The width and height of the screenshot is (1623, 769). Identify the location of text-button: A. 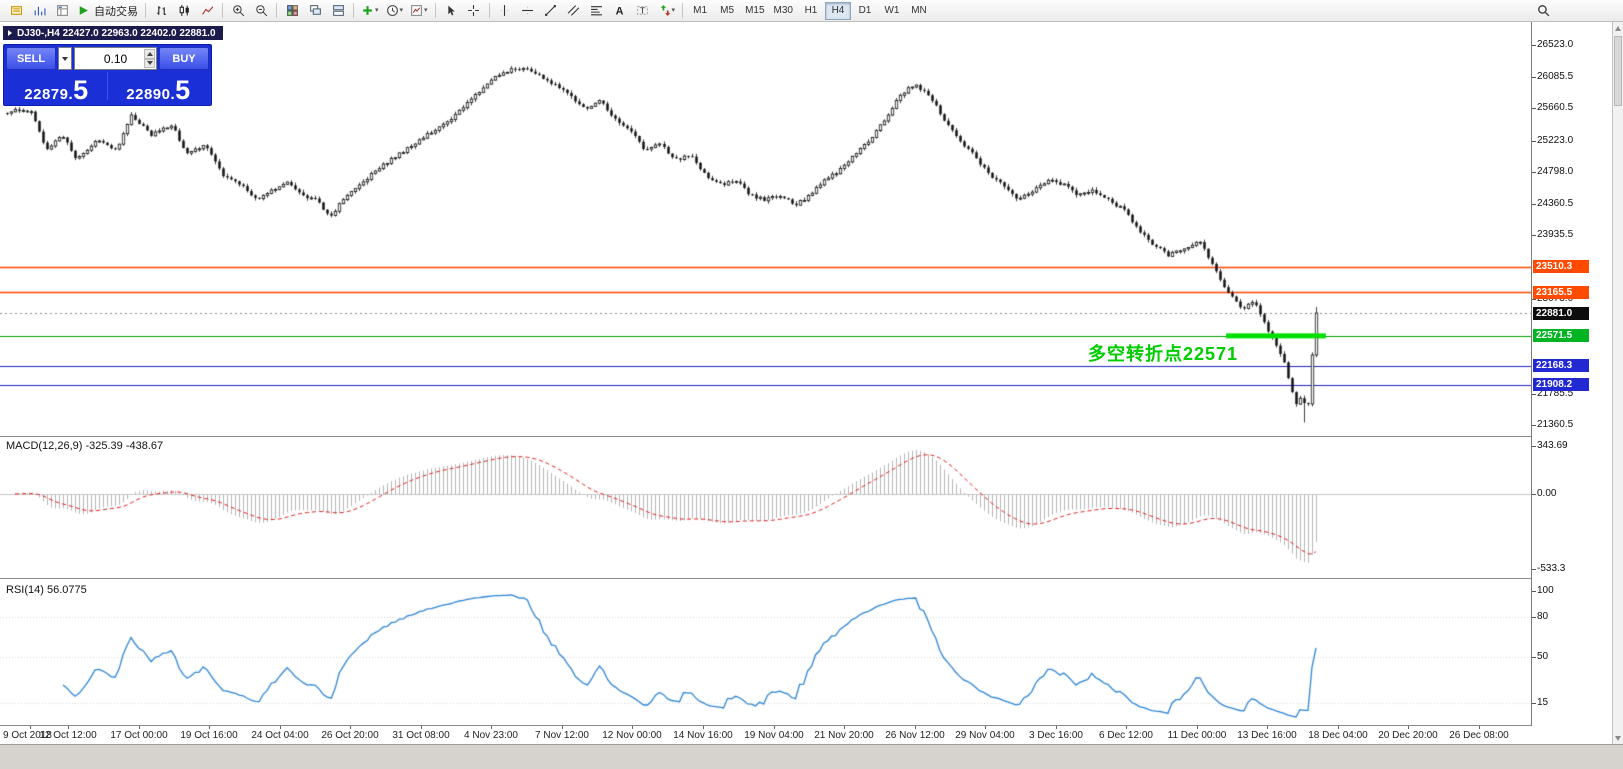
(620, 11).